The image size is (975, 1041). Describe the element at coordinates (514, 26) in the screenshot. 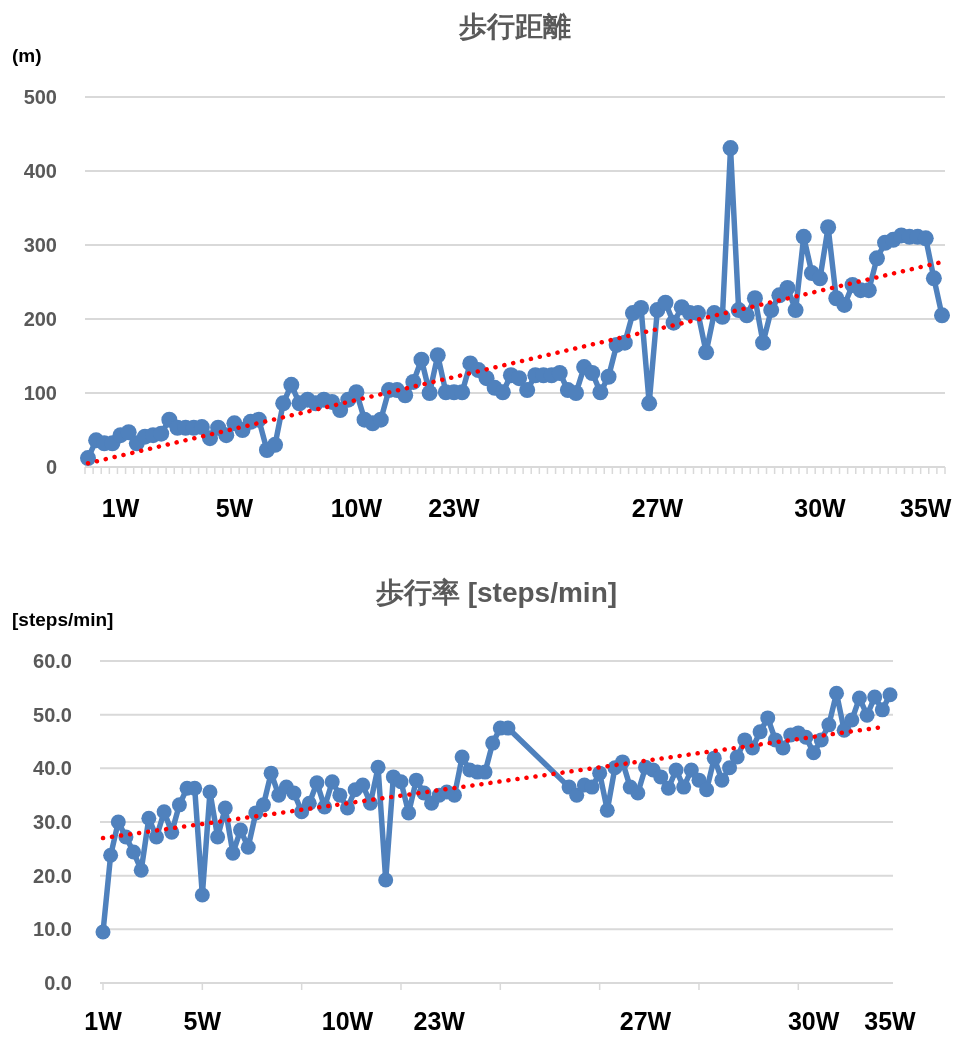

I see `chart-title: 歩行距離` at that location.